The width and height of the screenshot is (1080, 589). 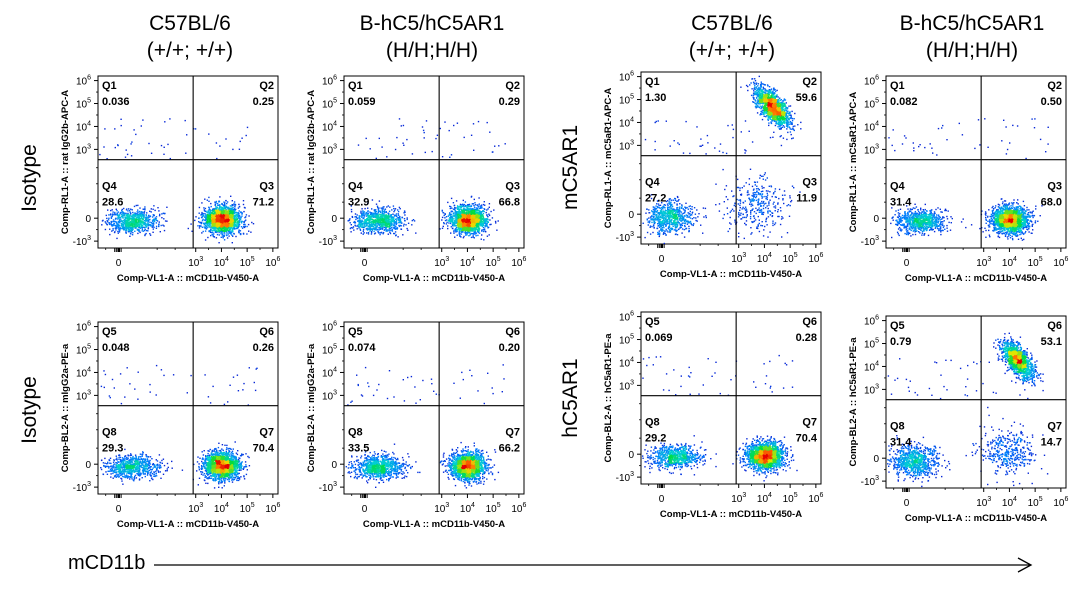 I want to click on column-header-3: C57BL/6 (+/+; +/+), so click(x=732, y=37).